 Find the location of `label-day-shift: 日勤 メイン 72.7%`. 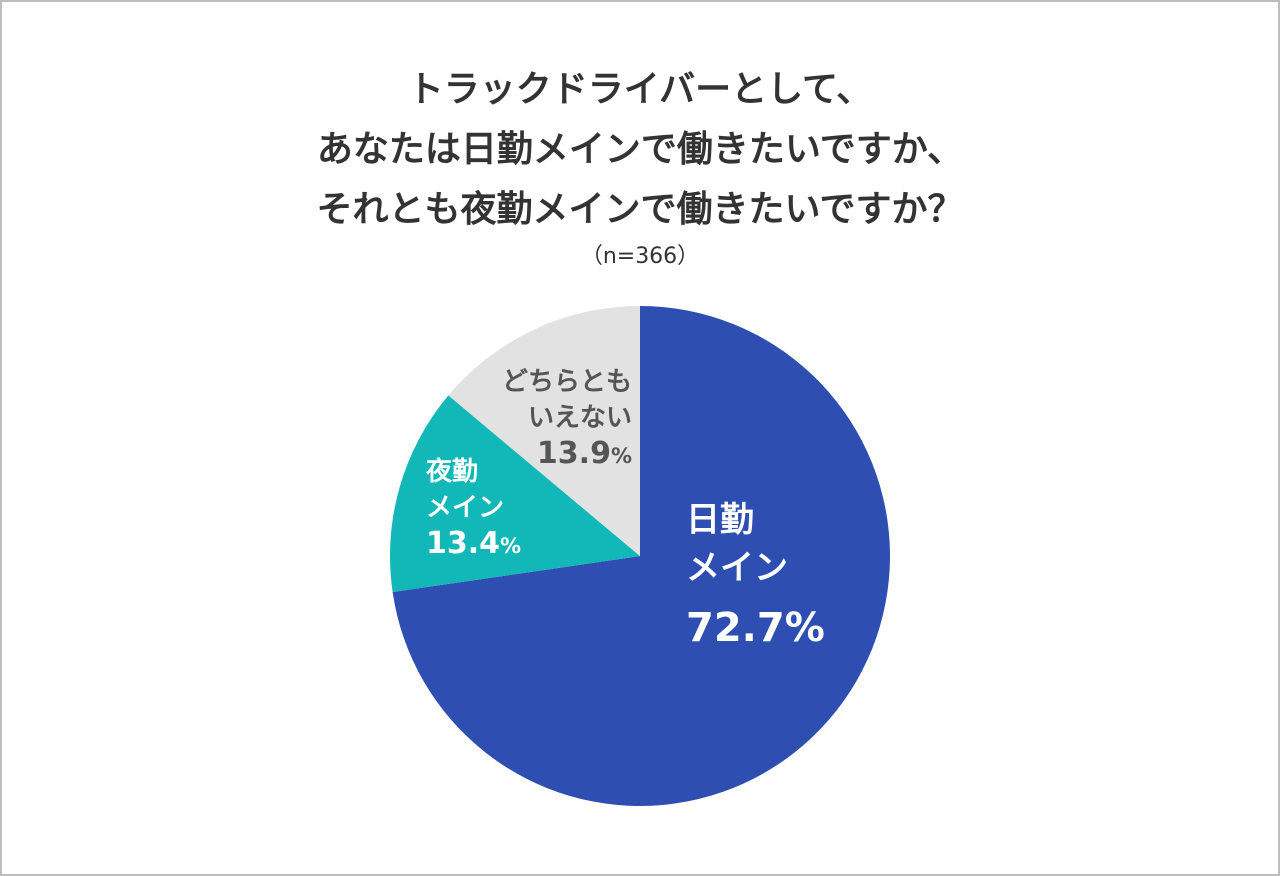

label-day-shift: 日勤 メイン 72.7% is located at coordinates (755, 574).